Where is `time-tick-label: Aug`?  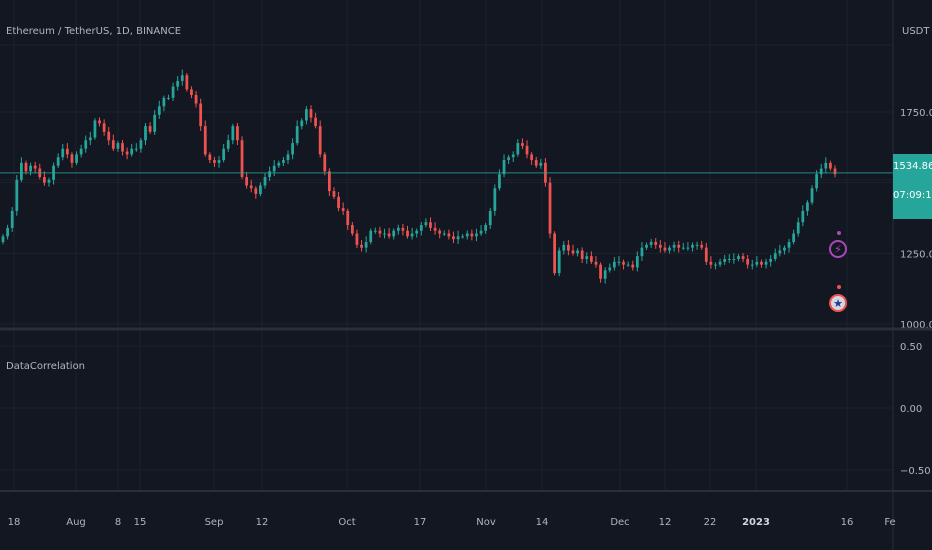
time-tick-label: Aug is located at coordinates (76, 522).